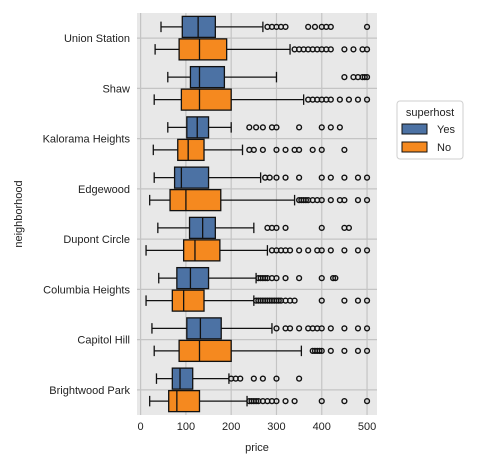 The image size is (478, 468). Describe the element at coordinates (191, 150) in the screenshot. I see `box-kalorama-heights-no` at that location.